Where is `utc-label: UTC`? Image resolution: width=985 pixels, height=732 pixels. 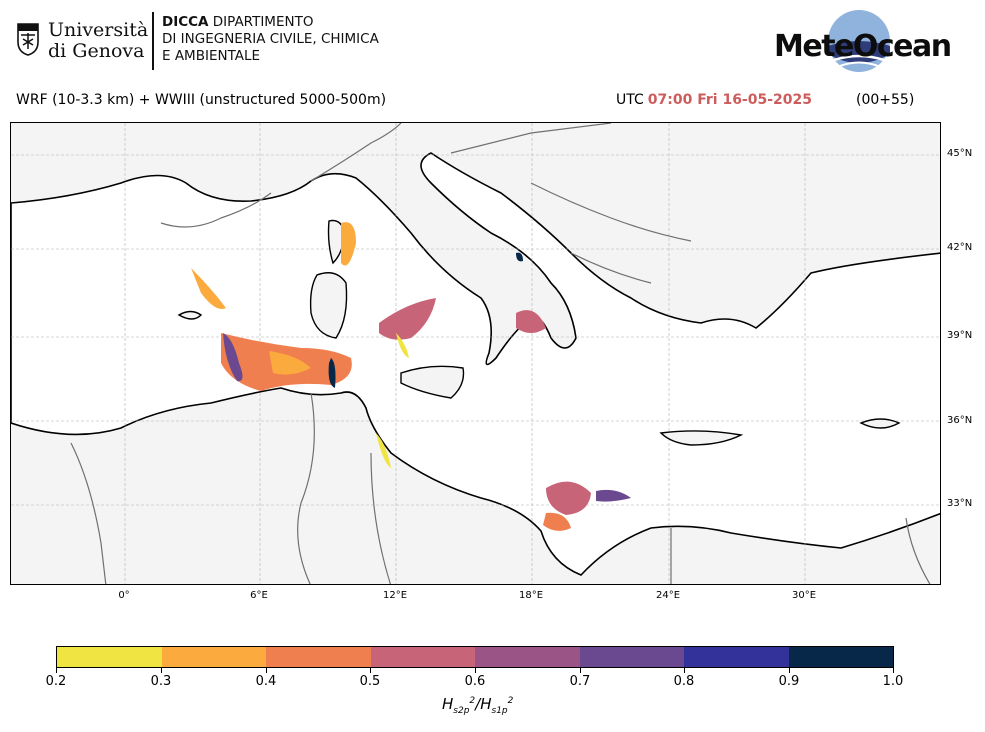 utc-label: UTC is located at coordinates (630, 100).